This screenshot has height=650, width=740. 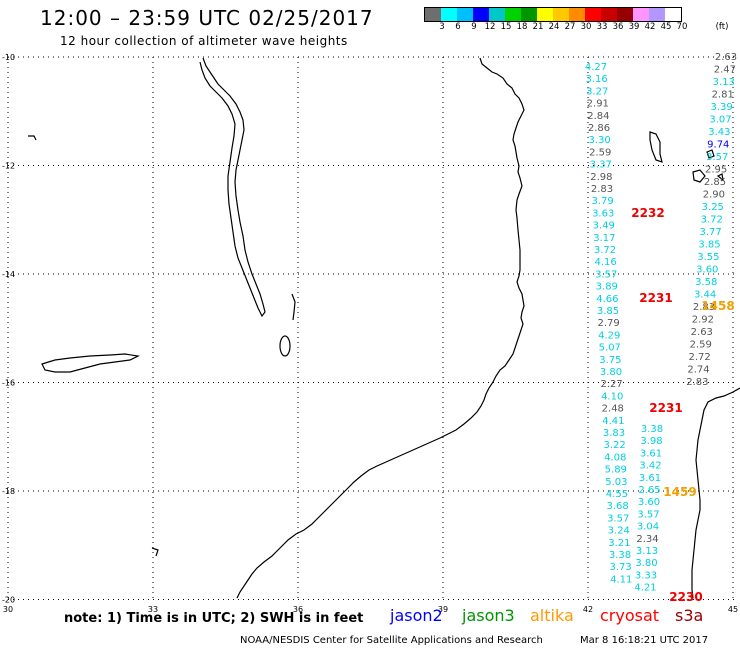 I want to click on colorbar-tick-label: 33, so click(x=602, y=27).